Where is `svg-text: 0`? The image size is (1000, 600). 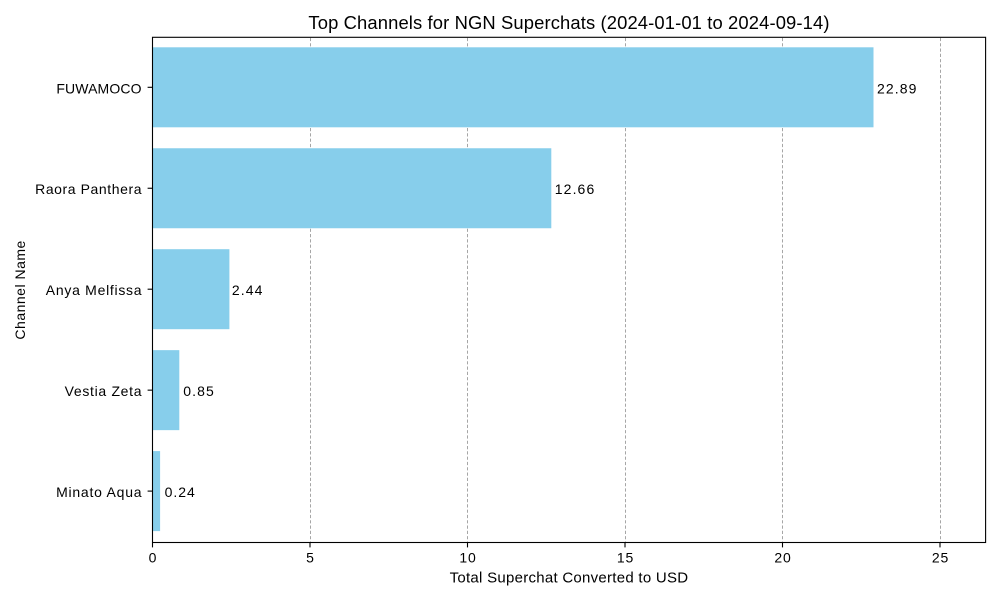 svg-text: 0 is located at coordinates (153, 558).